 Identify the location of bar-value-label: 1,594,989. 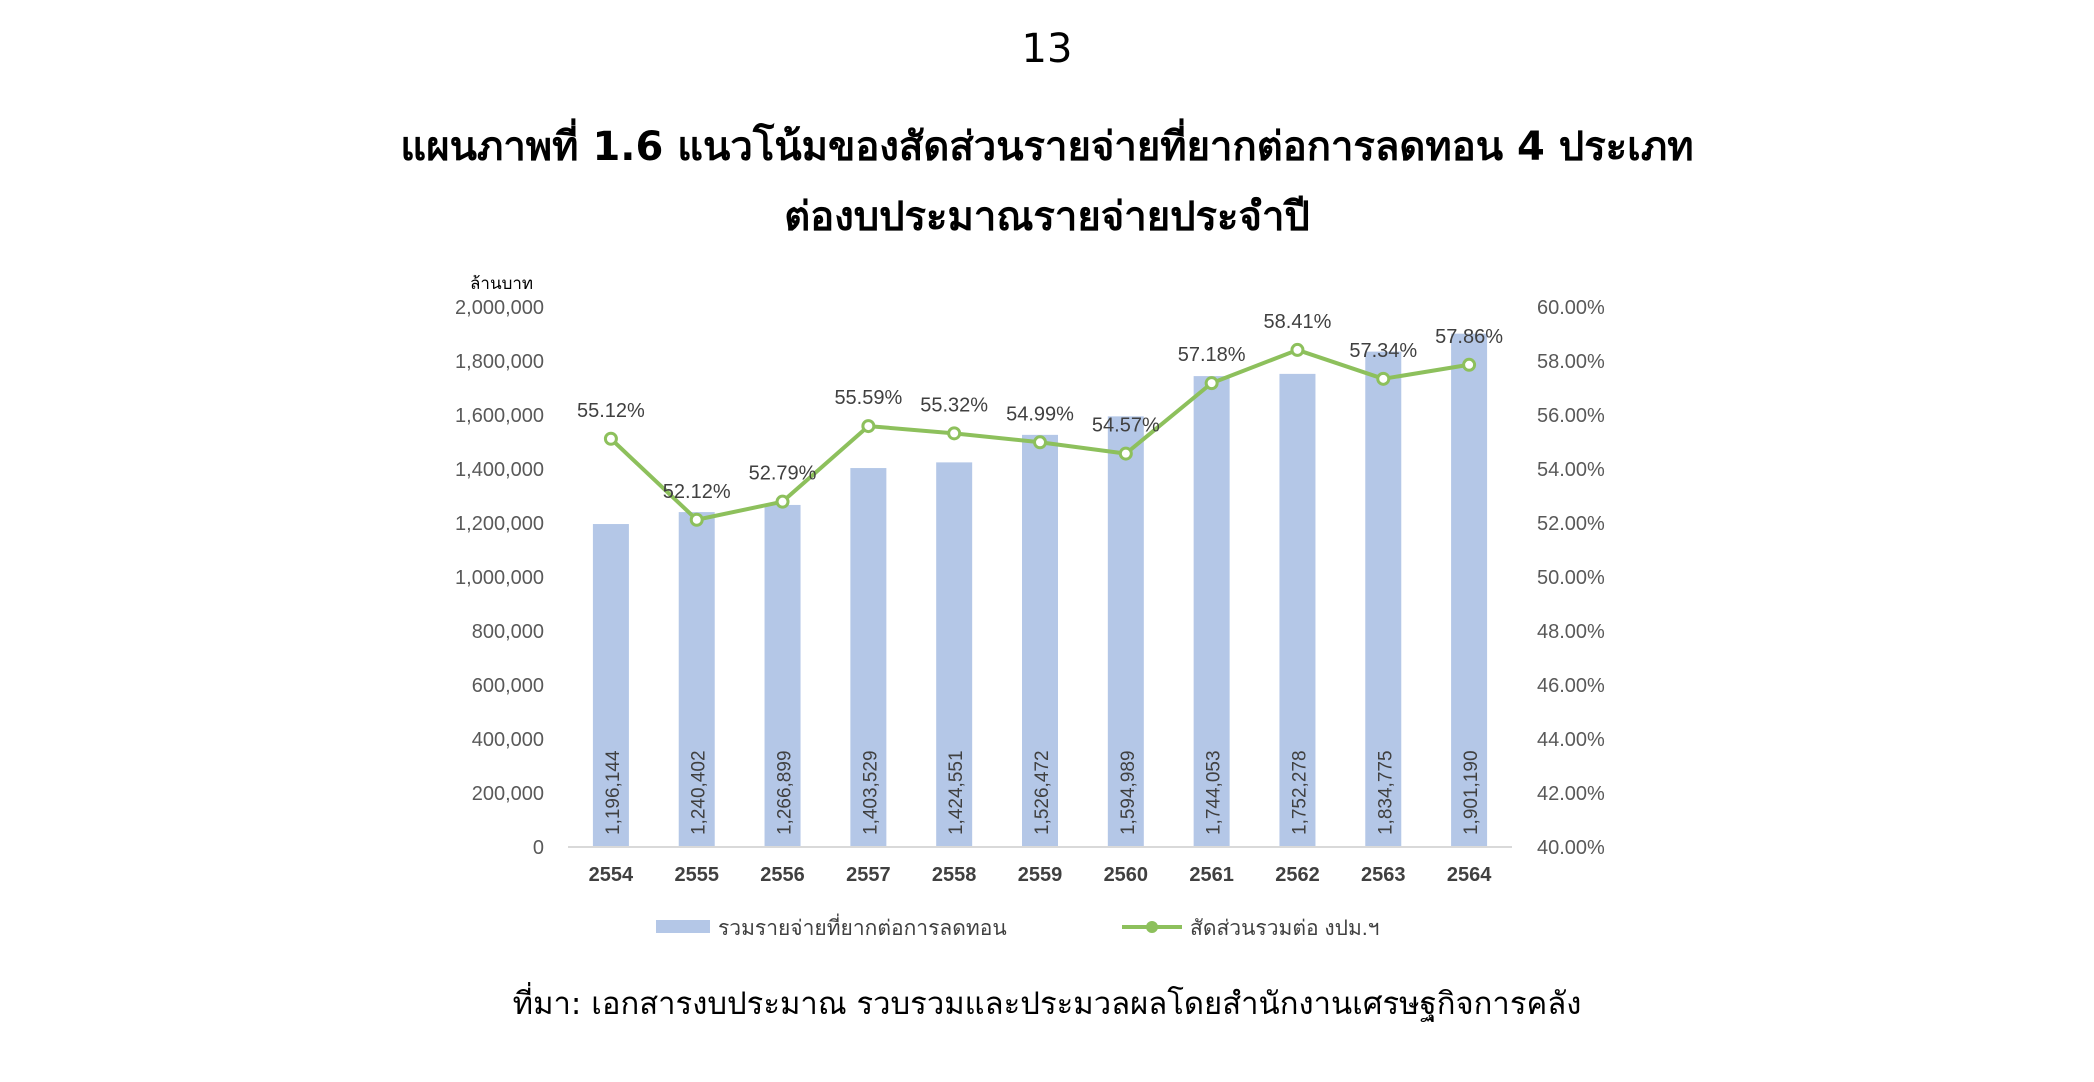
(1128, 792).